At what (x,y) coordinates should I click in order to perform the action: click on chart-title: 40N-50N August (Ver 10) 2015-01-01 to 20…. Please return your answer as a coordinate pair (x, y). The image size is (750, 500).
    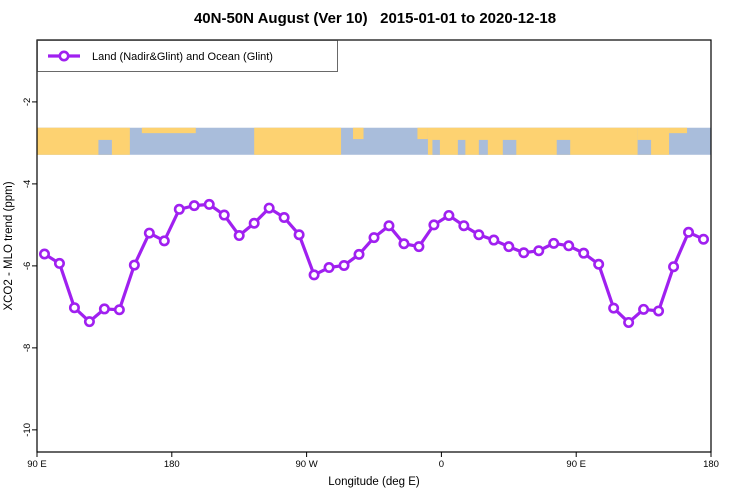
    Looking at the image, I should click on (375, 18).